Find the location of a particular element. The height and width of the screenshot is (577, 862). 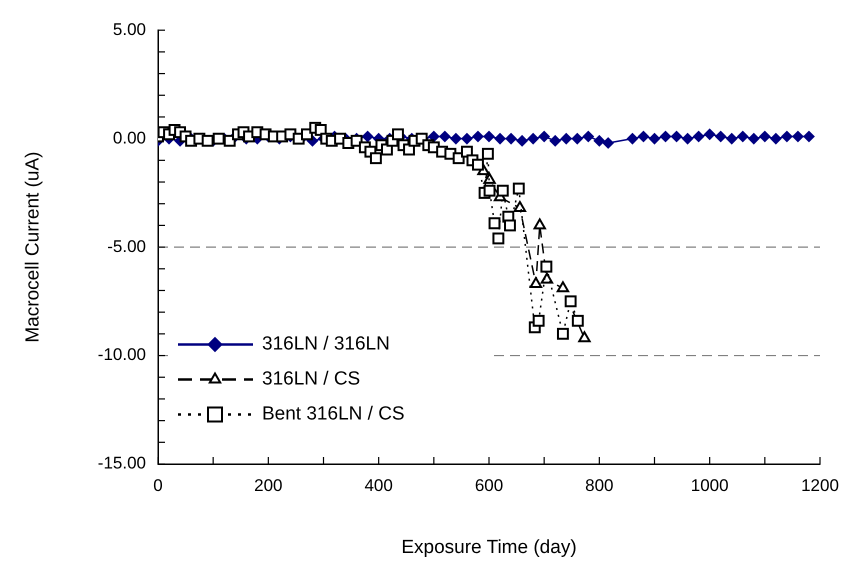

x-axis-title: Exposure Time (day) is located at coordinates (489, 547).